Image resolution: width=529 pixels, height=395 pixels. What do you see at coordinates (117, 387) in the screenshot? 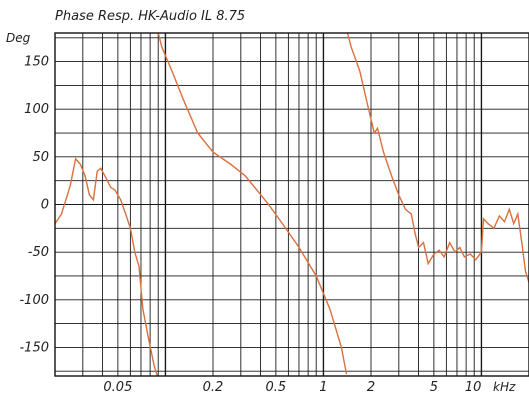
I see `x-tick-label: 0.05` at bounding box center [117, 387].